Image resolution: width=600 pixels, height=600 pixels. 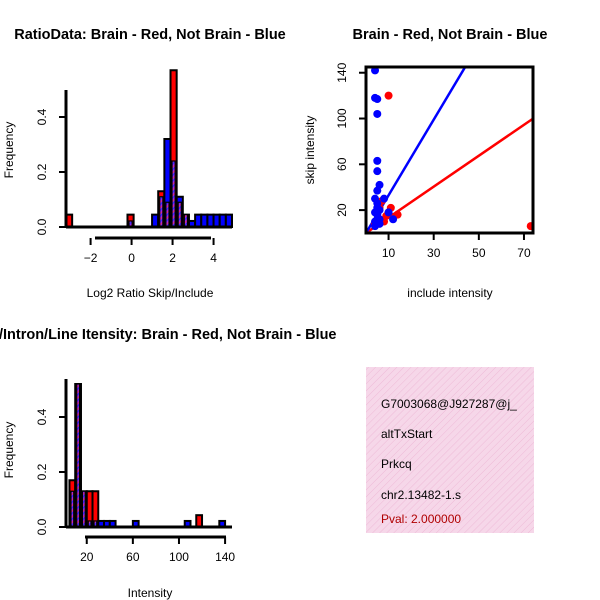 What do you see at coordinates (434, 253) in the screenshot?
I see `scatter-x-tick-label: 30` at bounding box center [434, 253].